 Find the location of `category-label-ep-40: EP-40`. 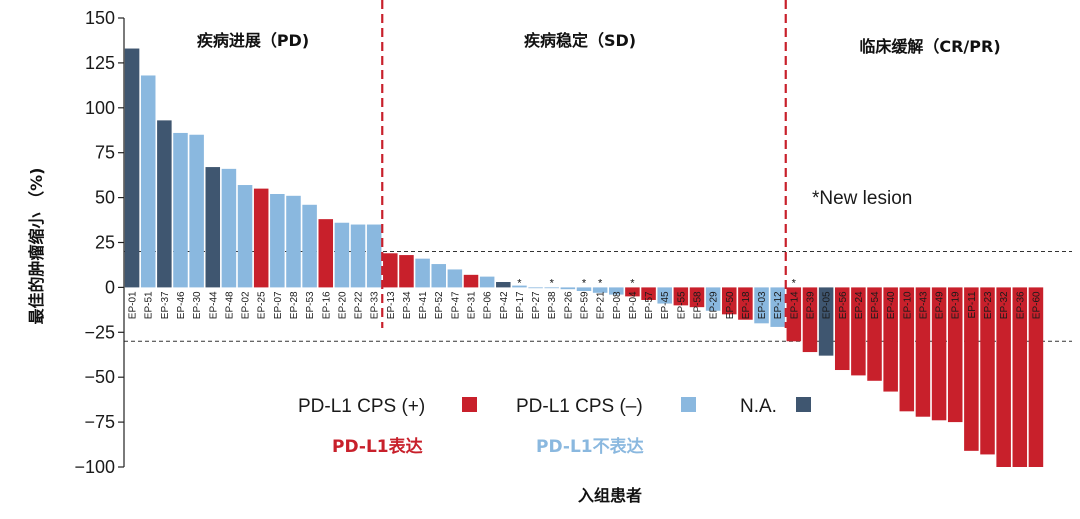

category-label-ep-40: EP-40 is located at coordinates (891, 305).